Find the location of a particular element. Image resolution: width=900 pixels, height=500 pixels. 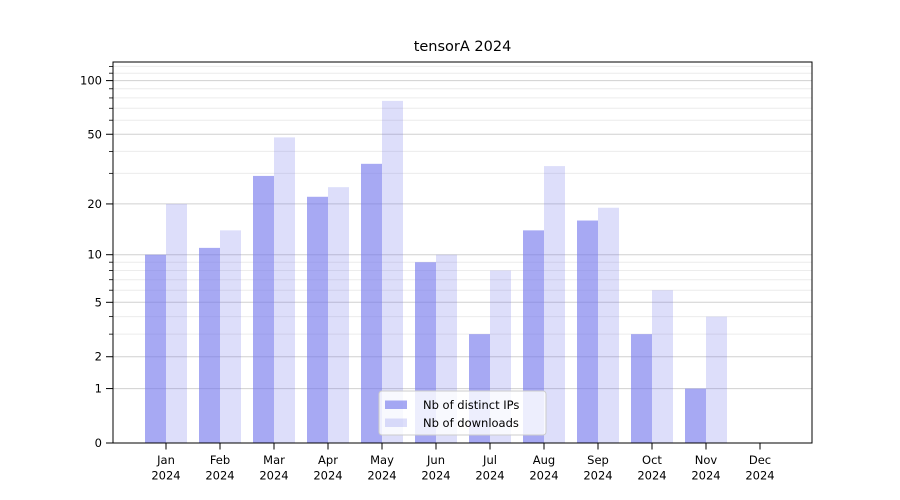

x-tick-label-year-oct: 2024 is located at coordinates (651, 476).